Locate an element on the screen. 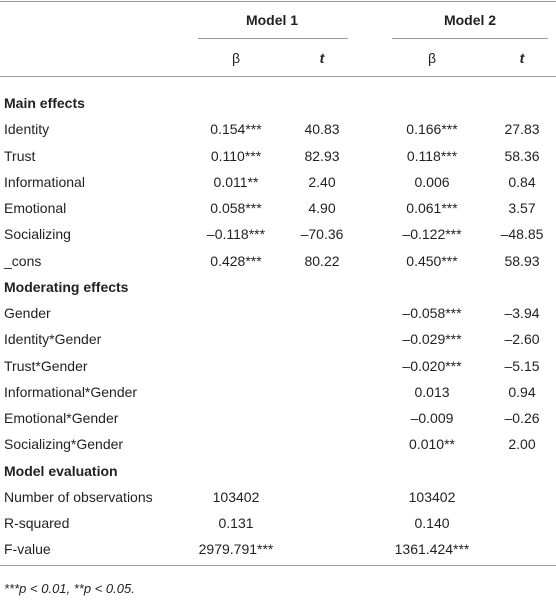  table-cell: 0.061*** is located at coordinates (432, 208).